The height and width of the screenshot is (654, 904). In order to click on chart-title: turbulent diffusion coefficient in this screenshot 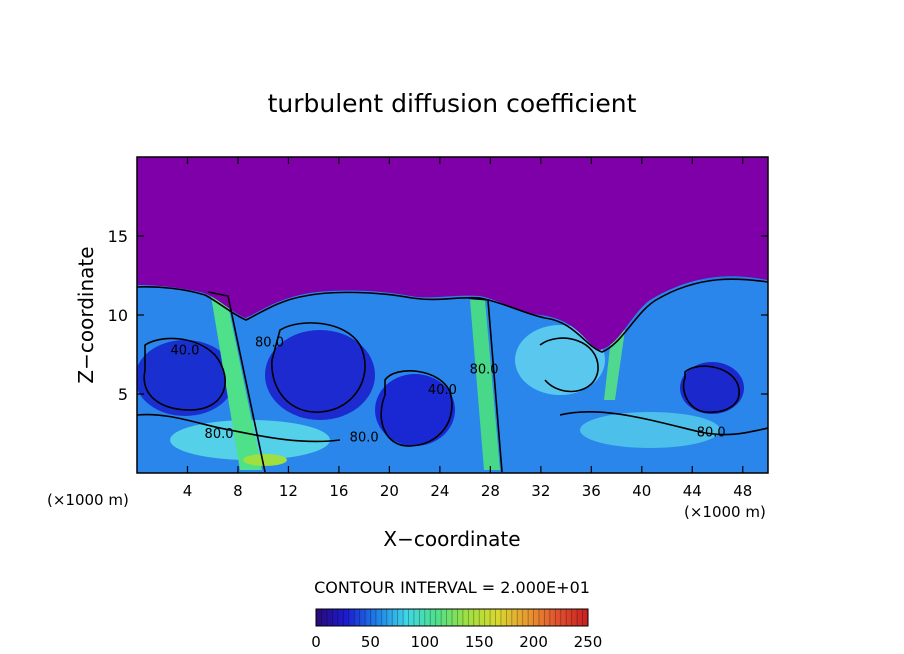, I will do `click(452, 103)`.